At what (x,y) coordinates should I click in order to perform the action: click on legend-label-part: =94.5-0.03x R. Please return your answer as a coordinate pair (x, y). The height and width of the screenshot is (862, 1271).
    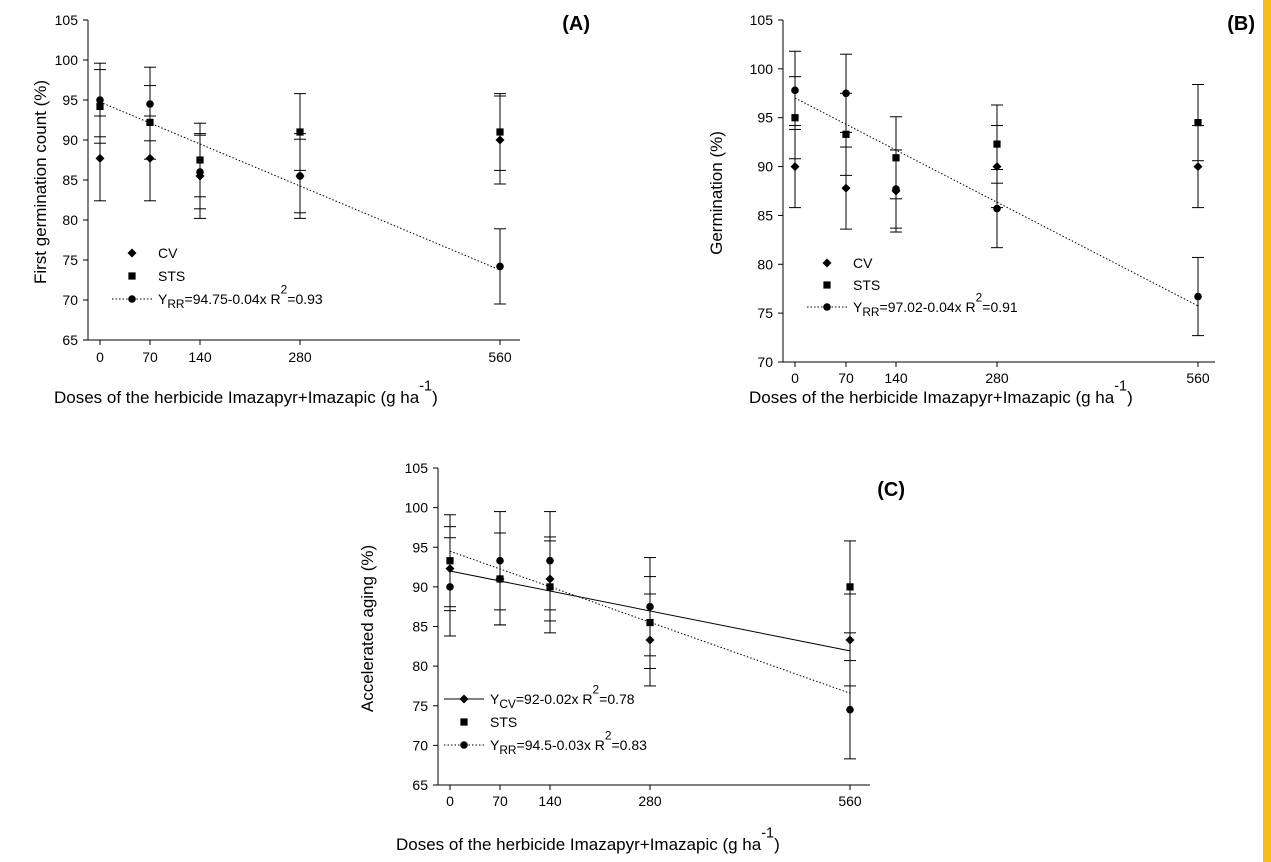
    Looking at the image, I should click on (561, 745).